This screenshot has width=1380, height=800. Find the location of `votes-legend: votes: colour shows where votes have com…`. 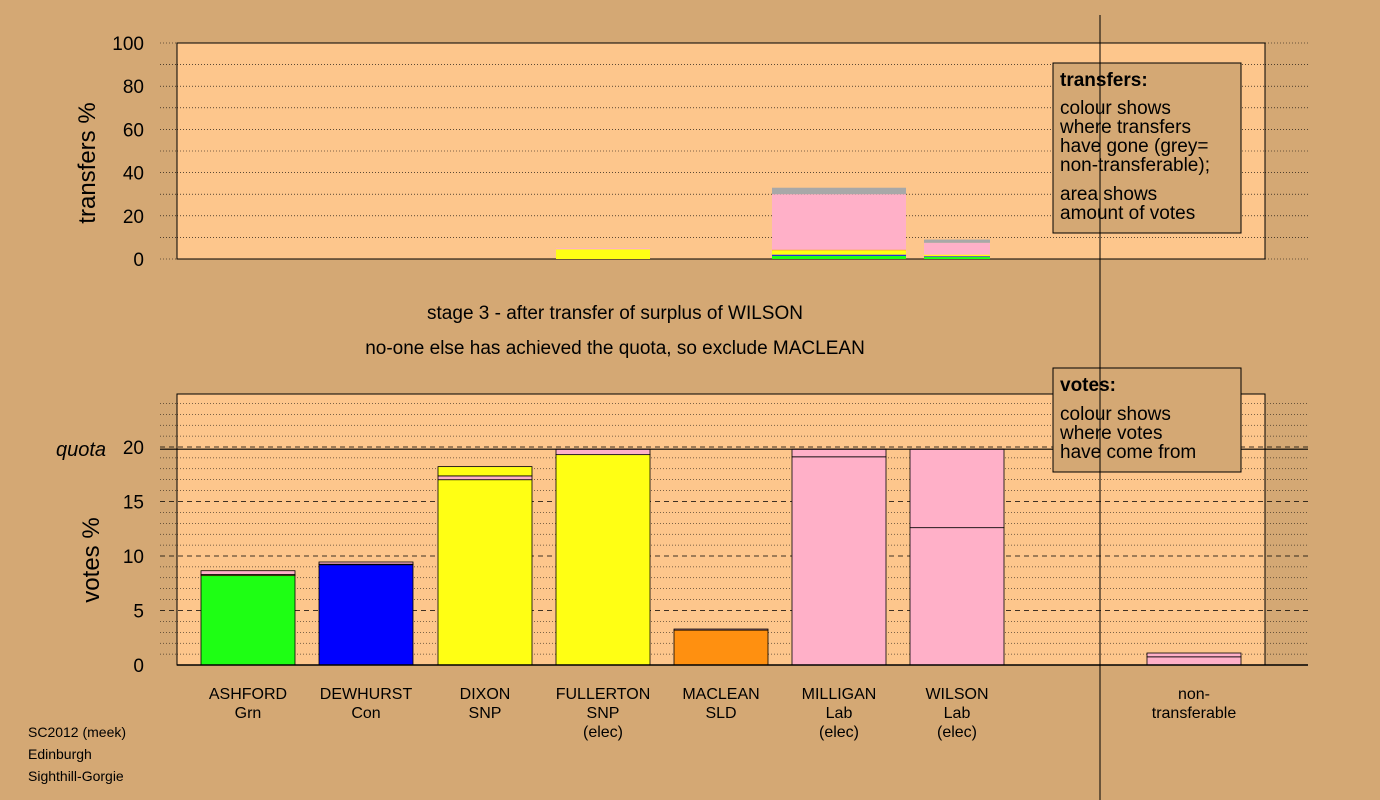

votes-legend: votes: colour shows where votes have com… is located at coordinates (1147, 420).